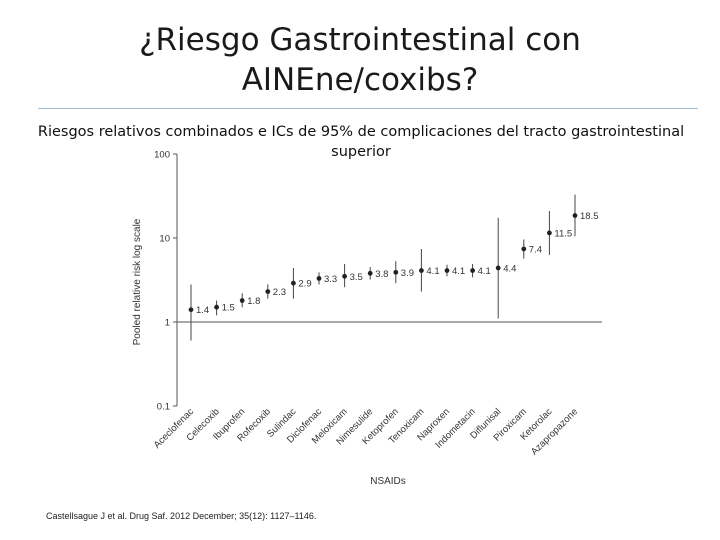  What do you see at coordinates (164, 239) in the screenshot?
I see `y-tick-label: 10` at bounding box center [164, 239].